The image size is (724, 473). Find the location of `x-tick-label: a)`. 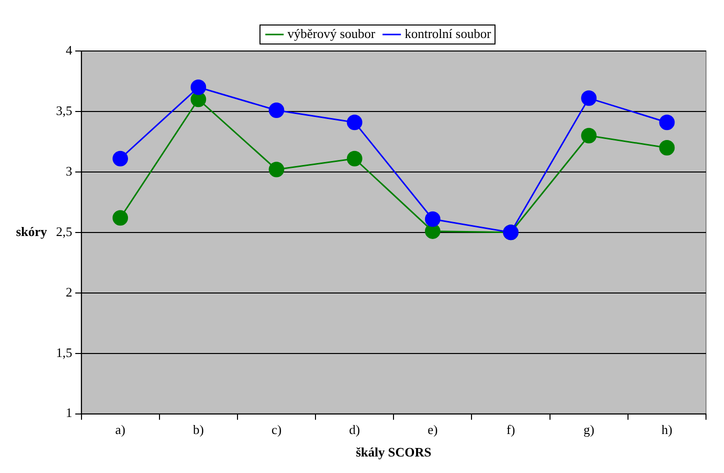

x-tick-label: a) is located at coordinates (120, 430).